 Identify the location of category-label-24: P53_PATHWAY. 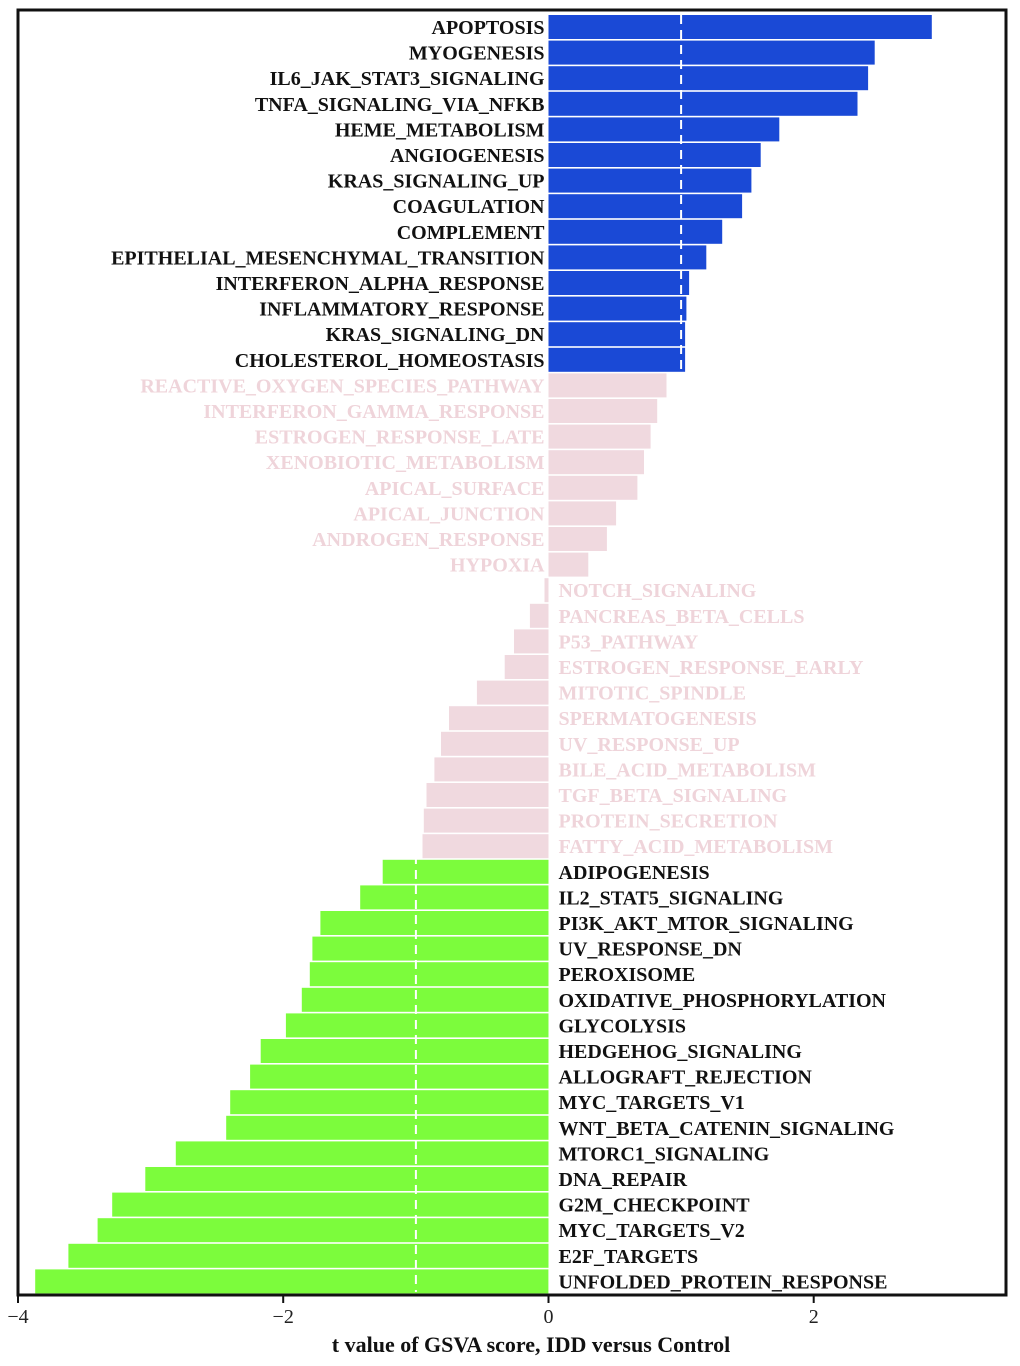
(629, 642).